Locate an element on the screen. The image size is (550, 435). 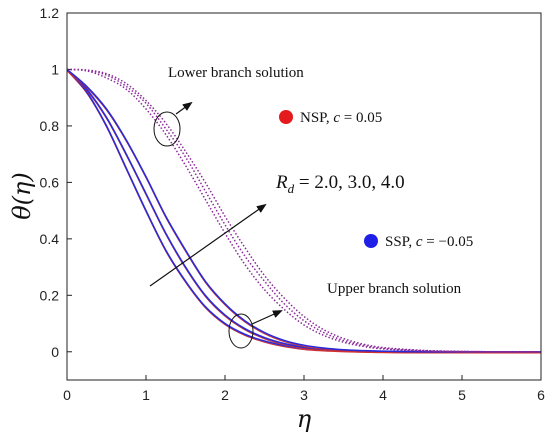
legend-marker-nsp is located at coordinates (286, 117).